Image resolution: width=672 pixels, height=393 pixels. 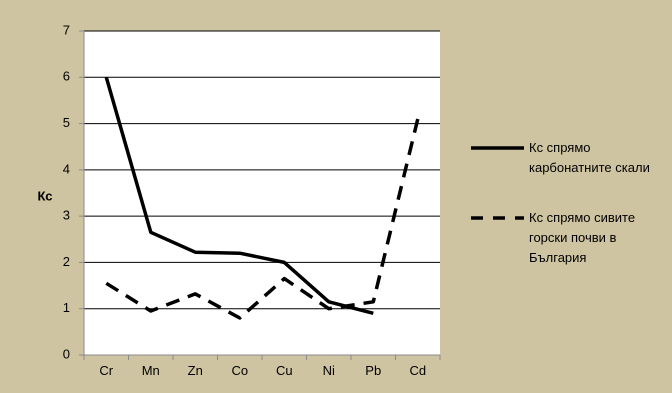 What do you see at coordinates (151, 370) in the screenshot?
I see `x-tick-label: Mn` at bounding box center [151, 370].